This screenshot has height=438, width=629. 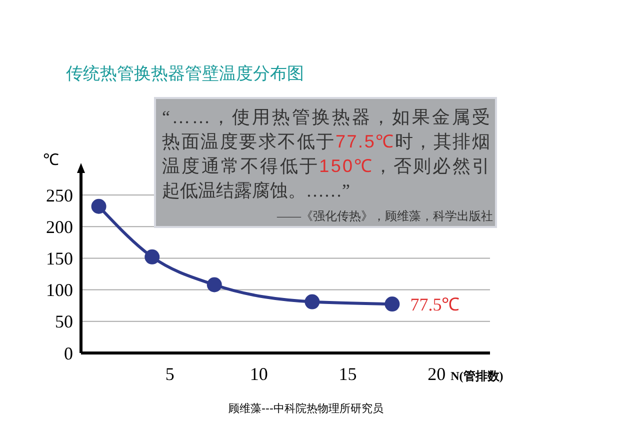 What do you see at coordinates (326, 142) in the screenshot?
I see `text: 热面温度要求不低于77.5℃时，其排烟` at bounding box center [326, 142].